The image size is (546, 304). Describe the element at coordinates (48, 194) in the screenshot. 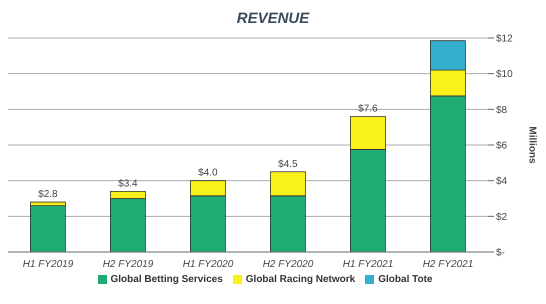

I see `total-label: $2.8` at that location.